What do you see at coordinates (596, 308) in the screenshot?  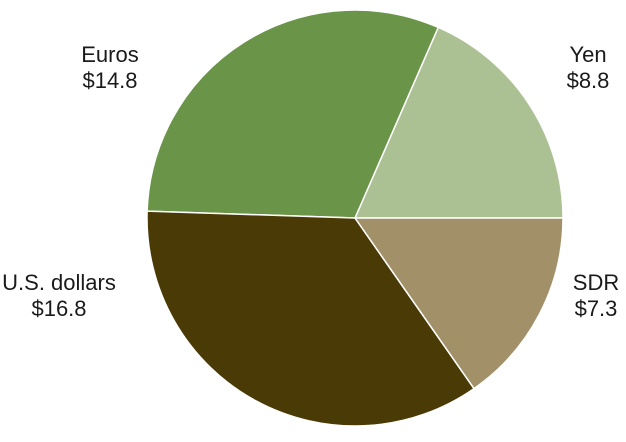 I see `label-sdr-value: $7.3` at bounding box center [596, 308].